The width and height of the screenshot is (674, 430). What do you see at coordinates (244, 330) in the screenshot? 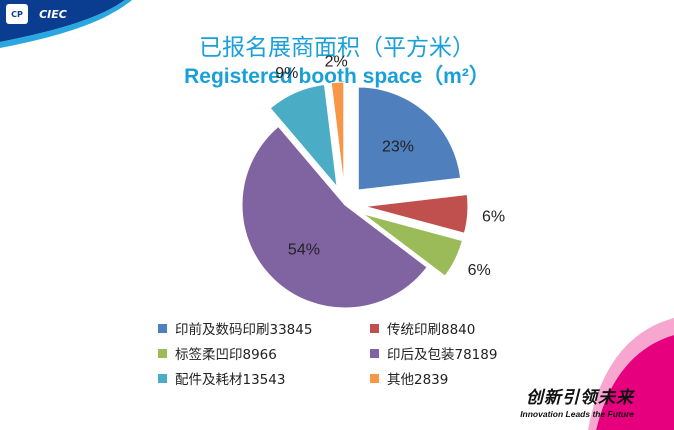
I see `legend-label: 印前及数码印刷33845` at bounding box center [244, 330].